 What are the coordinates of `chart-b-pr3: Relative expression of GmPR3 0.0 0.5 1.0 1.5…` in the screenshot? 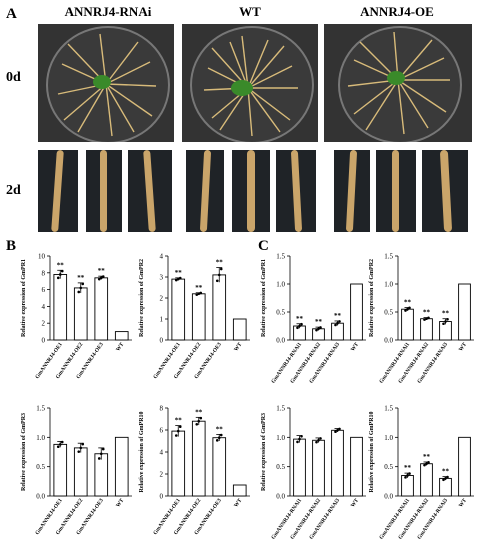 It's located at (76, 470).